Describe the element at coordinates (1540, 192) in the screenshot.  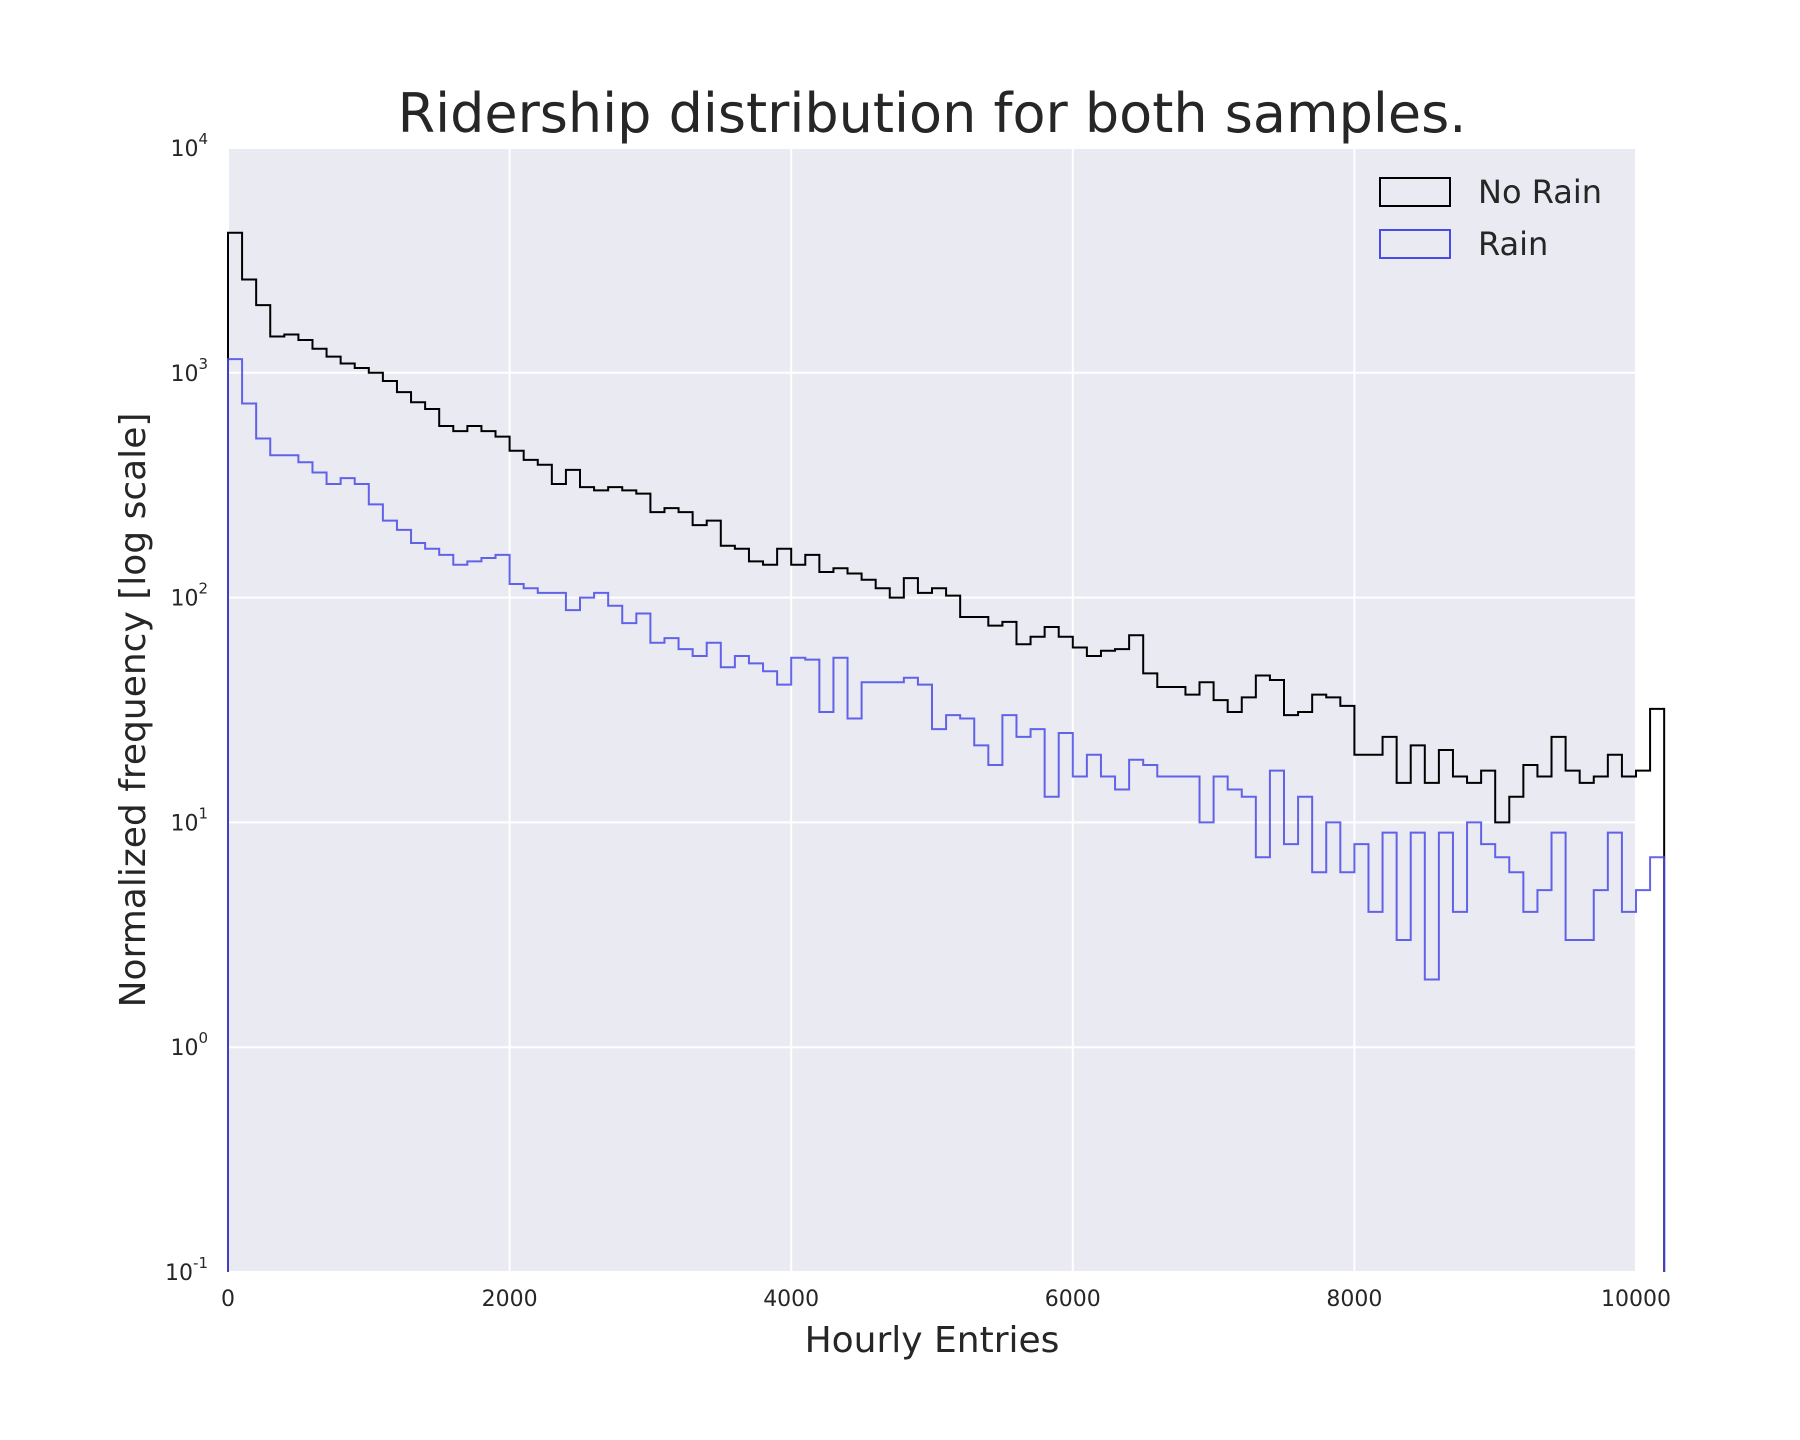
I see `legend-label-no-rain: No Rain` at that location.